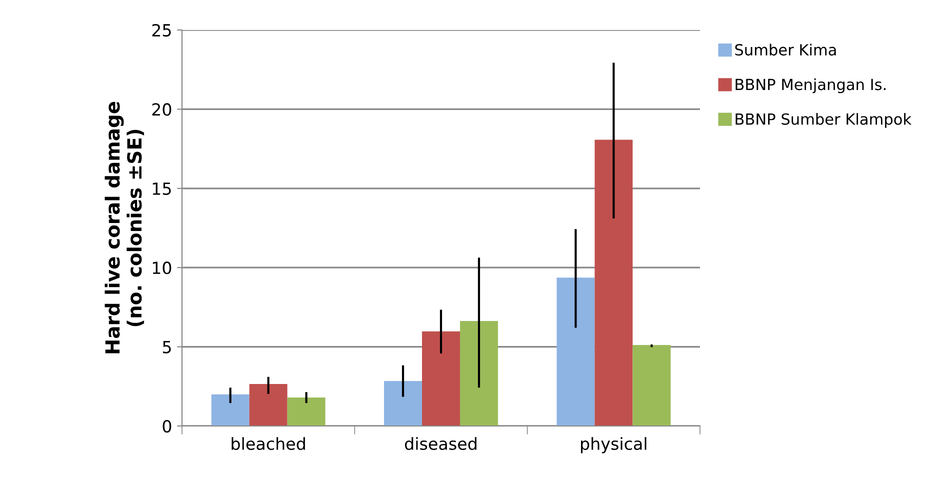 The width and height of the screenshot is (952, 477). I want to click on legend-label: BBNP Sumber Klampok, so click(824, 120).